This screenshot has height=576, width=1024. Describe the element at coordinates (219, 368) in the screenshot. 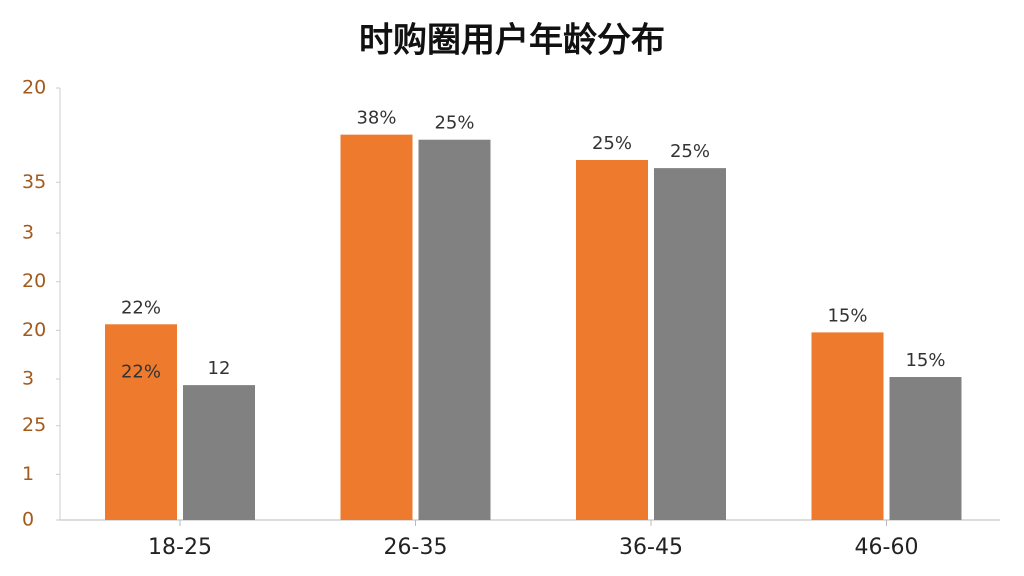

I see `annotation: 12` at that location.